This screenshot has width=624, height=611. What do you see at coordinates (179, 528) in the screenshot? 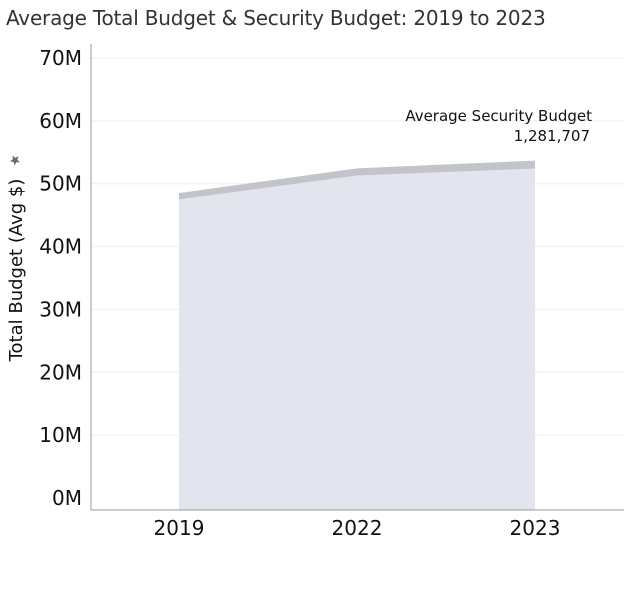
I see `x-tick-label: 2019` at bounding box center [179, 528].